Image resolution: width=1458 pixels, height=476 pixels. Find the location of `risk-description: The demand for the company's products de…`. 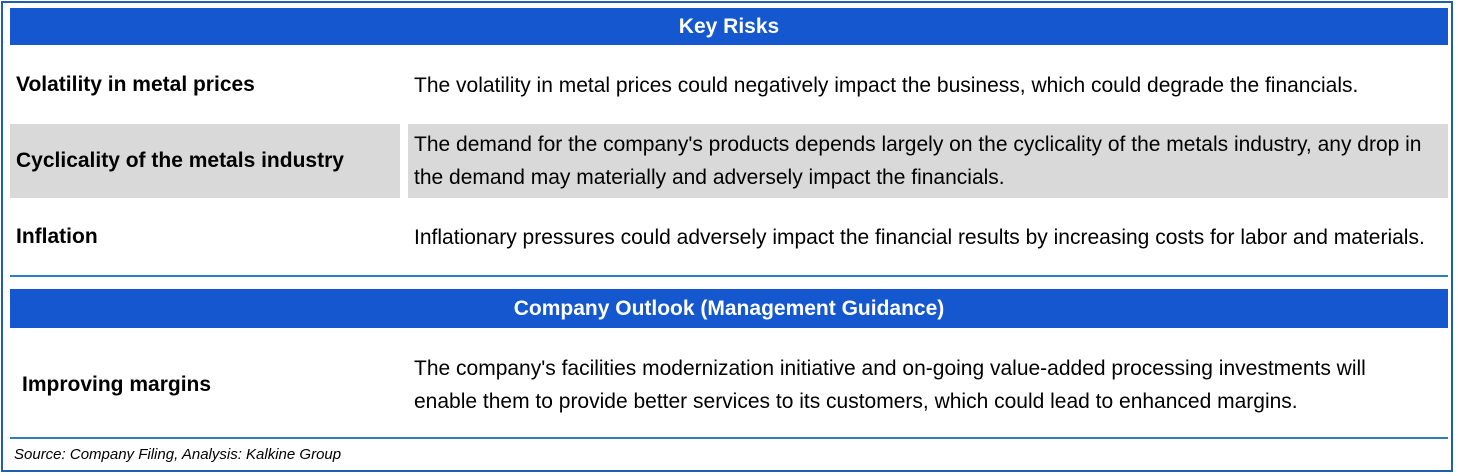

risk-description: The demand for the company's products de… is located at coordinates (928, 161).